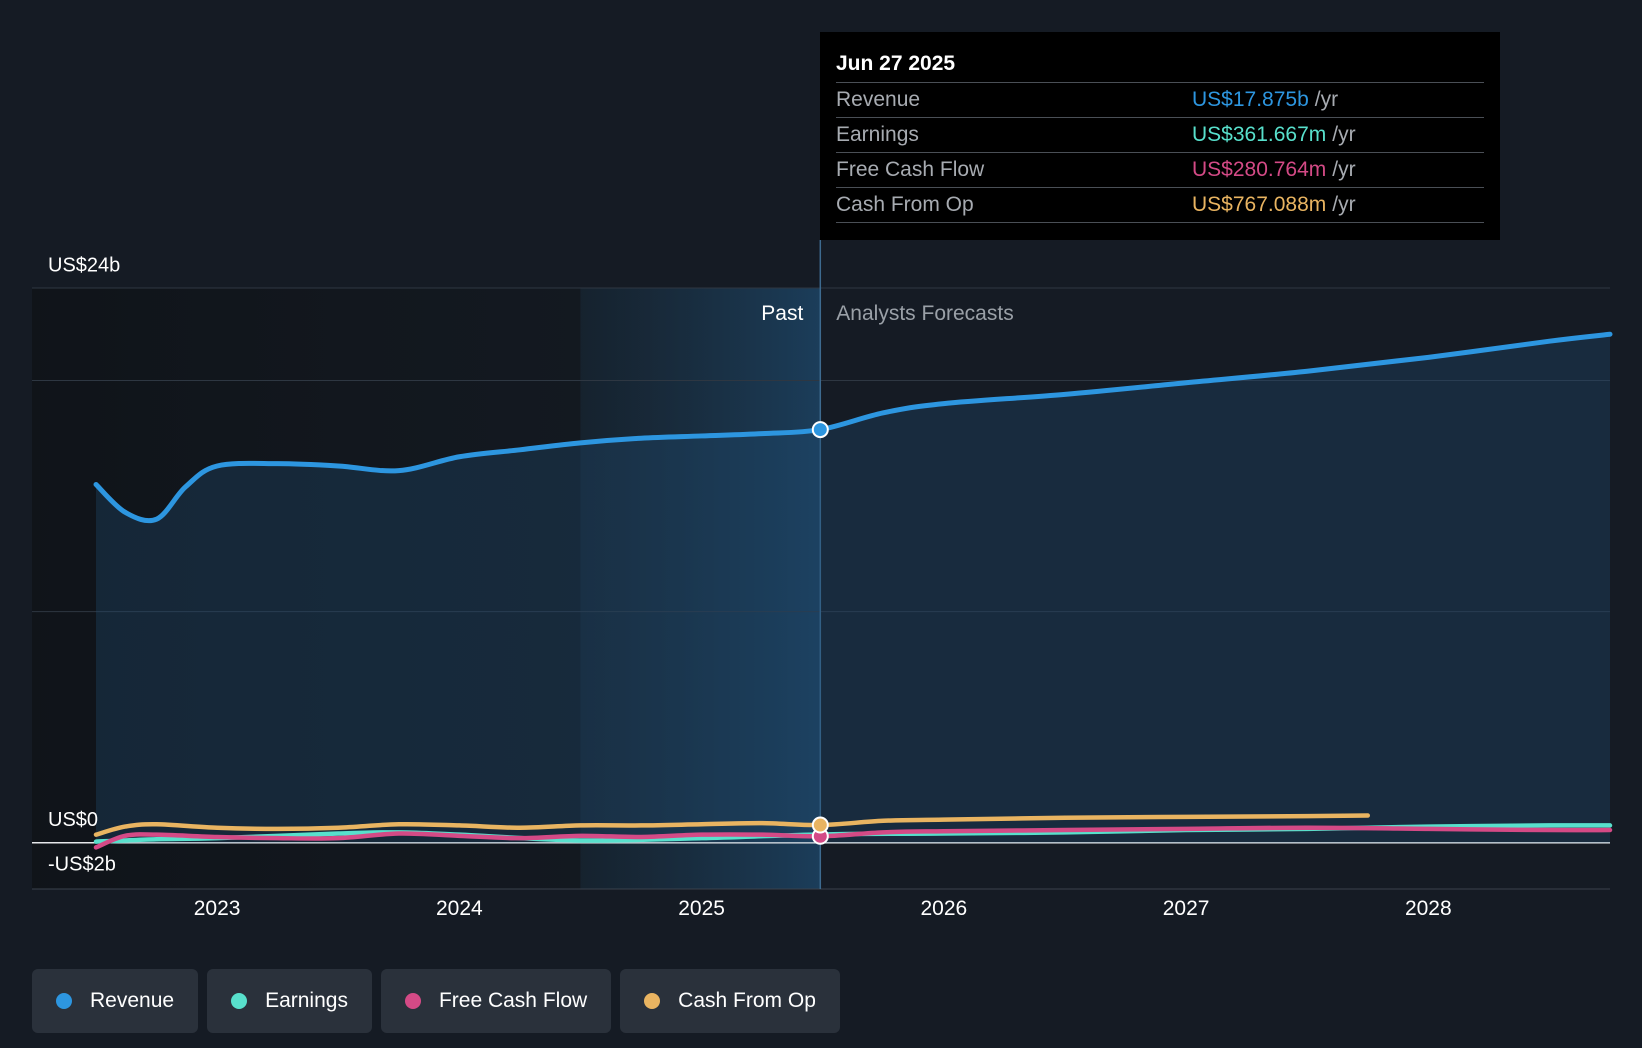 The height and width of the screenshot is (1048, 1642). What do you see at coordinates (73, 820) in the screenshot?
I see `y-tick-label: US$0` at bounding box center [73, 820].